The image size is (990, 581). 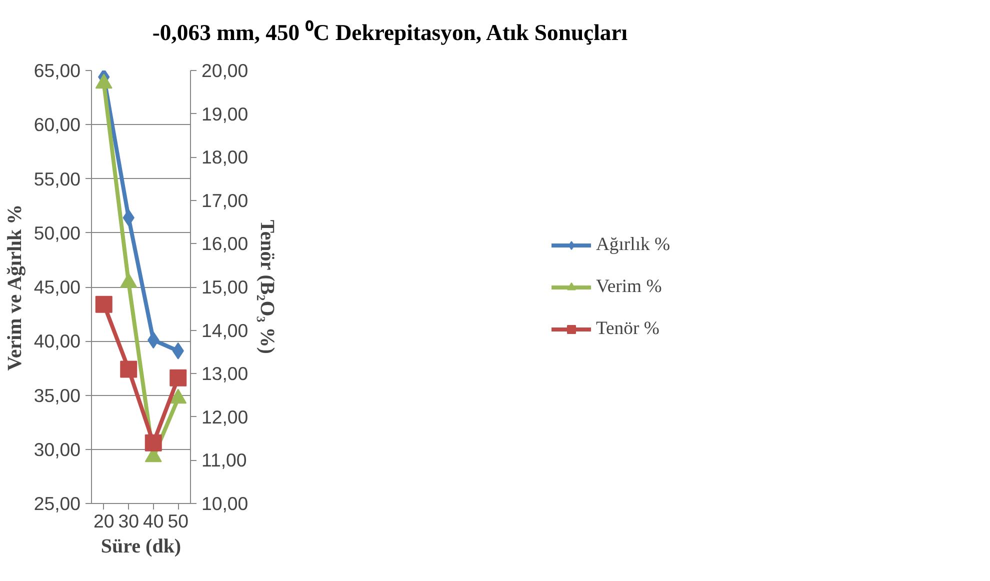 What do you see at coordinates (57, 179) in the screenshot?
I see `y-tick-label: 55,00` at bounding box center [57, 179].